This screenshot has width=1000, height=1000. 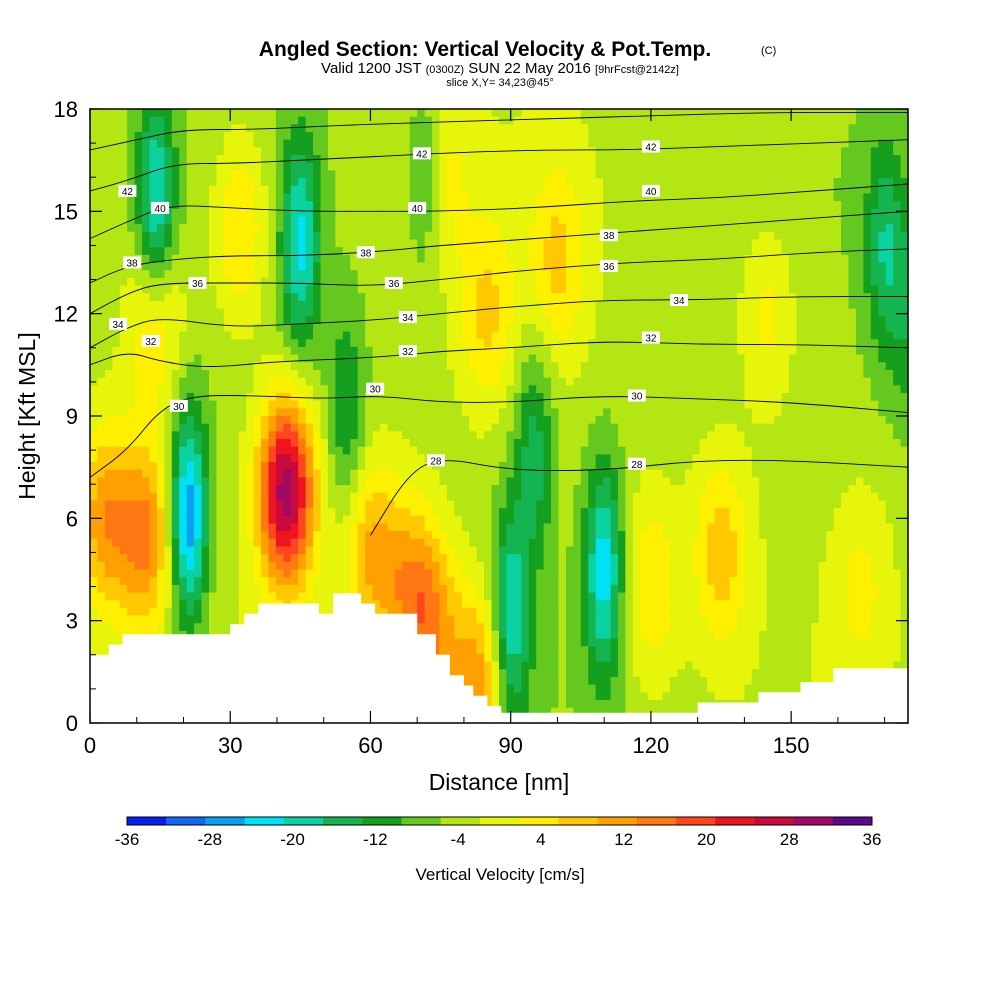 What do you see at coordinates (637, 70) in the screenshot?
I see `forecast-info: [9hrFcst@2142z]` at bounding box center [637, 70].